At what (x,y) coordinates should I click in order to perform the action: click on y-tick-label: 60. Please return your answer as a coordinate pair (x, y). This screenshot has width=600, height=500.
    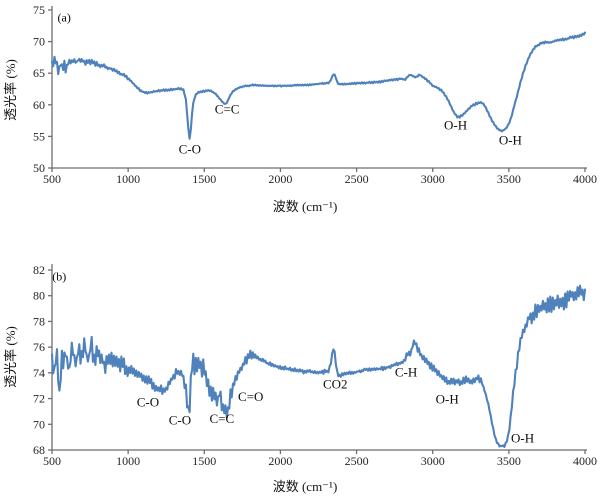
    Looking at the image, I should click on (39, 105).